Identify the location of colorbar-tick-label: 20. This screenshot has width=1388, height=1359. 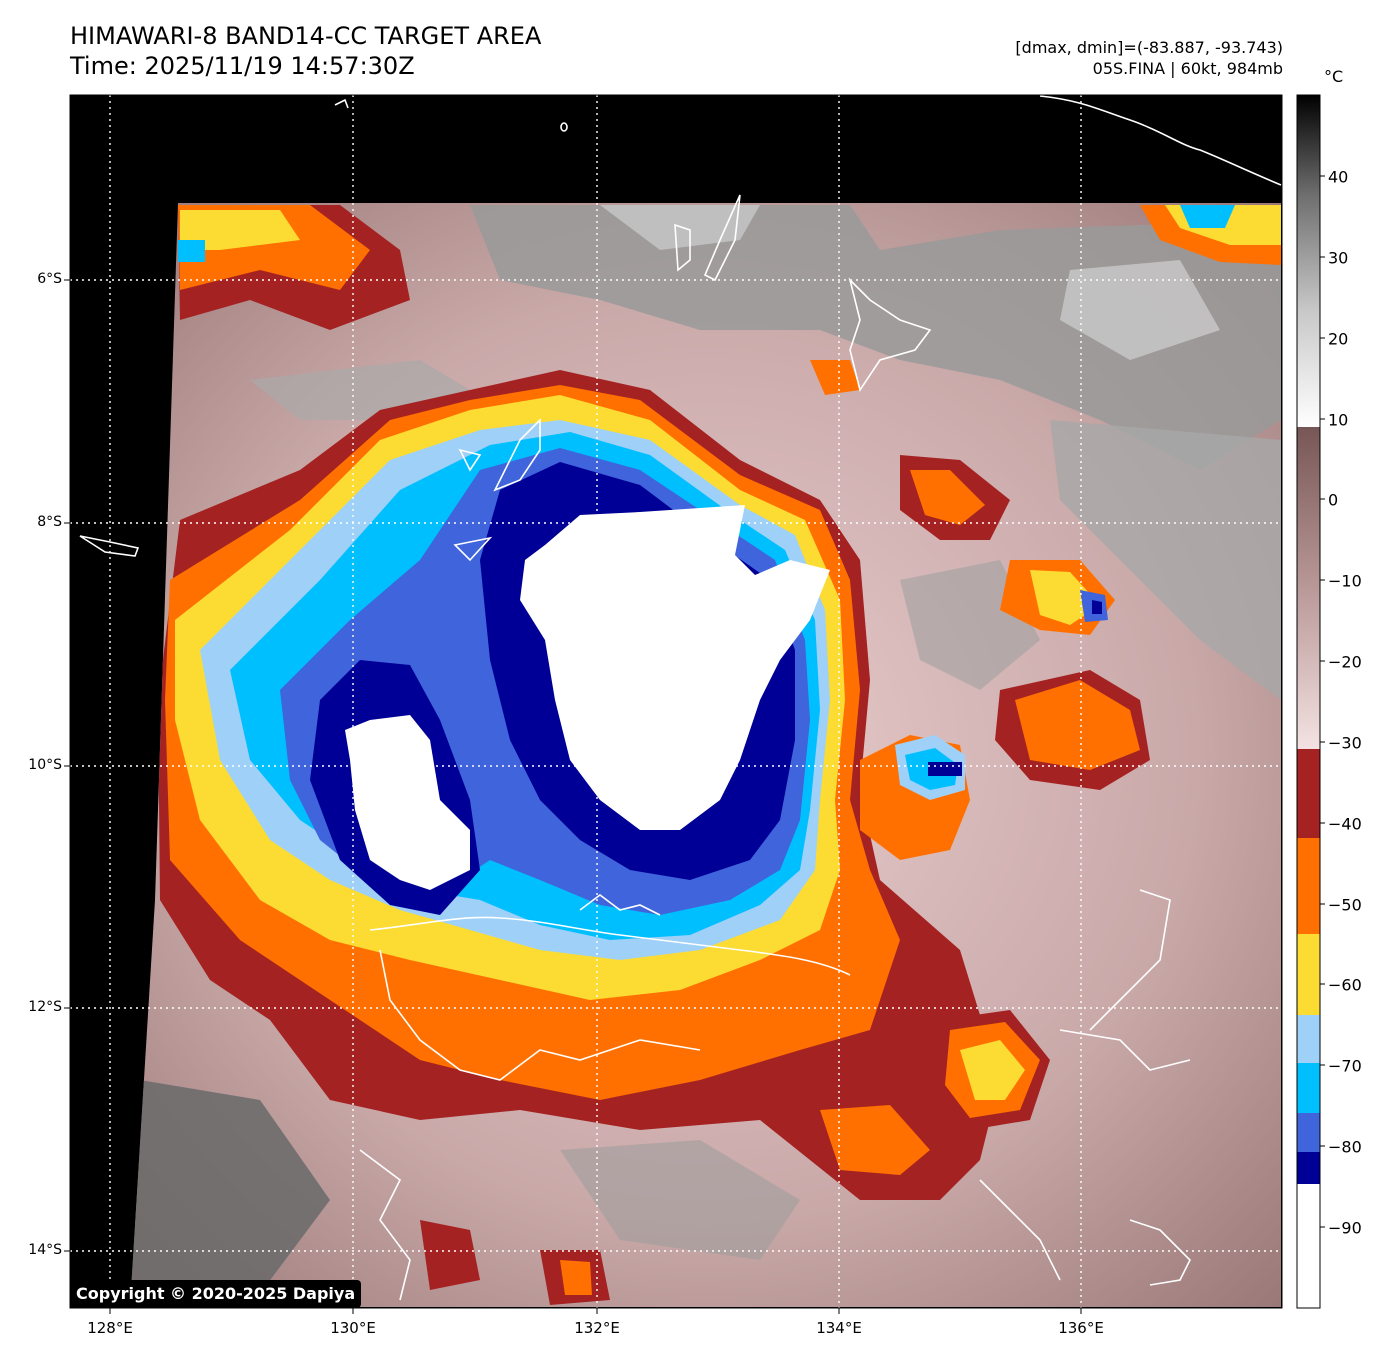
(1338, 339).